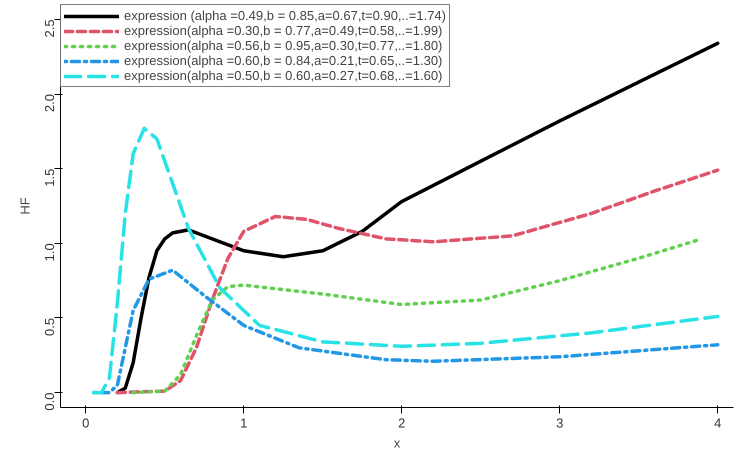 The width and height of the screenshot is (737, 457). I want to click on y-tick-label: 0.0, so click(49, 401).